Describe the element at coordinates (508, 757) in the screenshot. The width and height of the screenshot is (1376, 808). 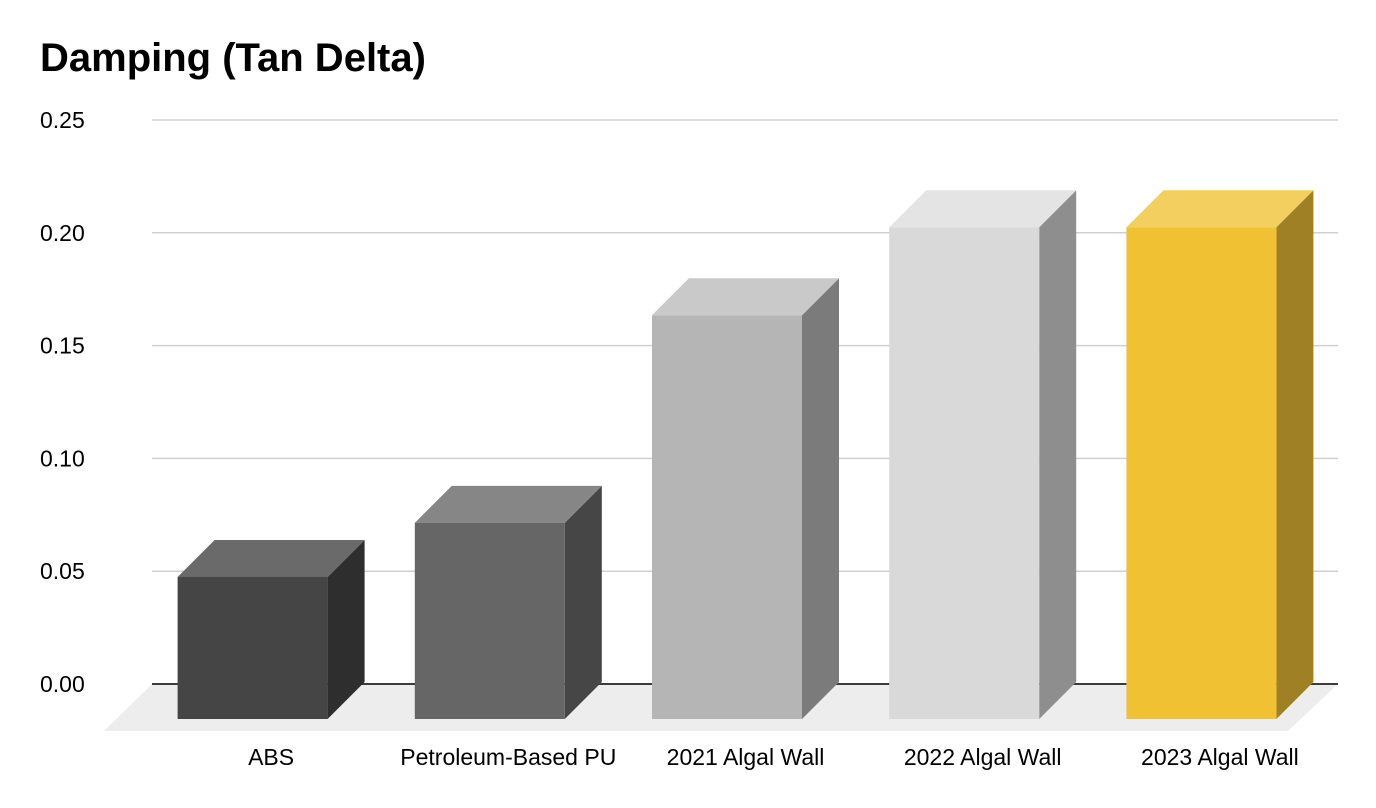
I see `x-category-label: Petroleum-Based PU` at that location.